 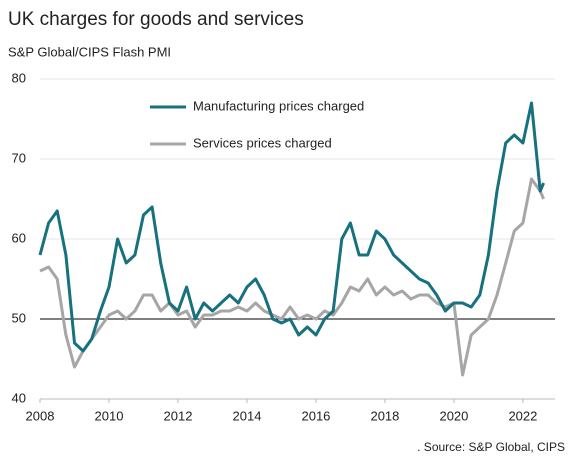 What do you see at coordinates (19, 77) in the screenshot?
I see `y-tick-label: 80` at bounding box center [19, 77].